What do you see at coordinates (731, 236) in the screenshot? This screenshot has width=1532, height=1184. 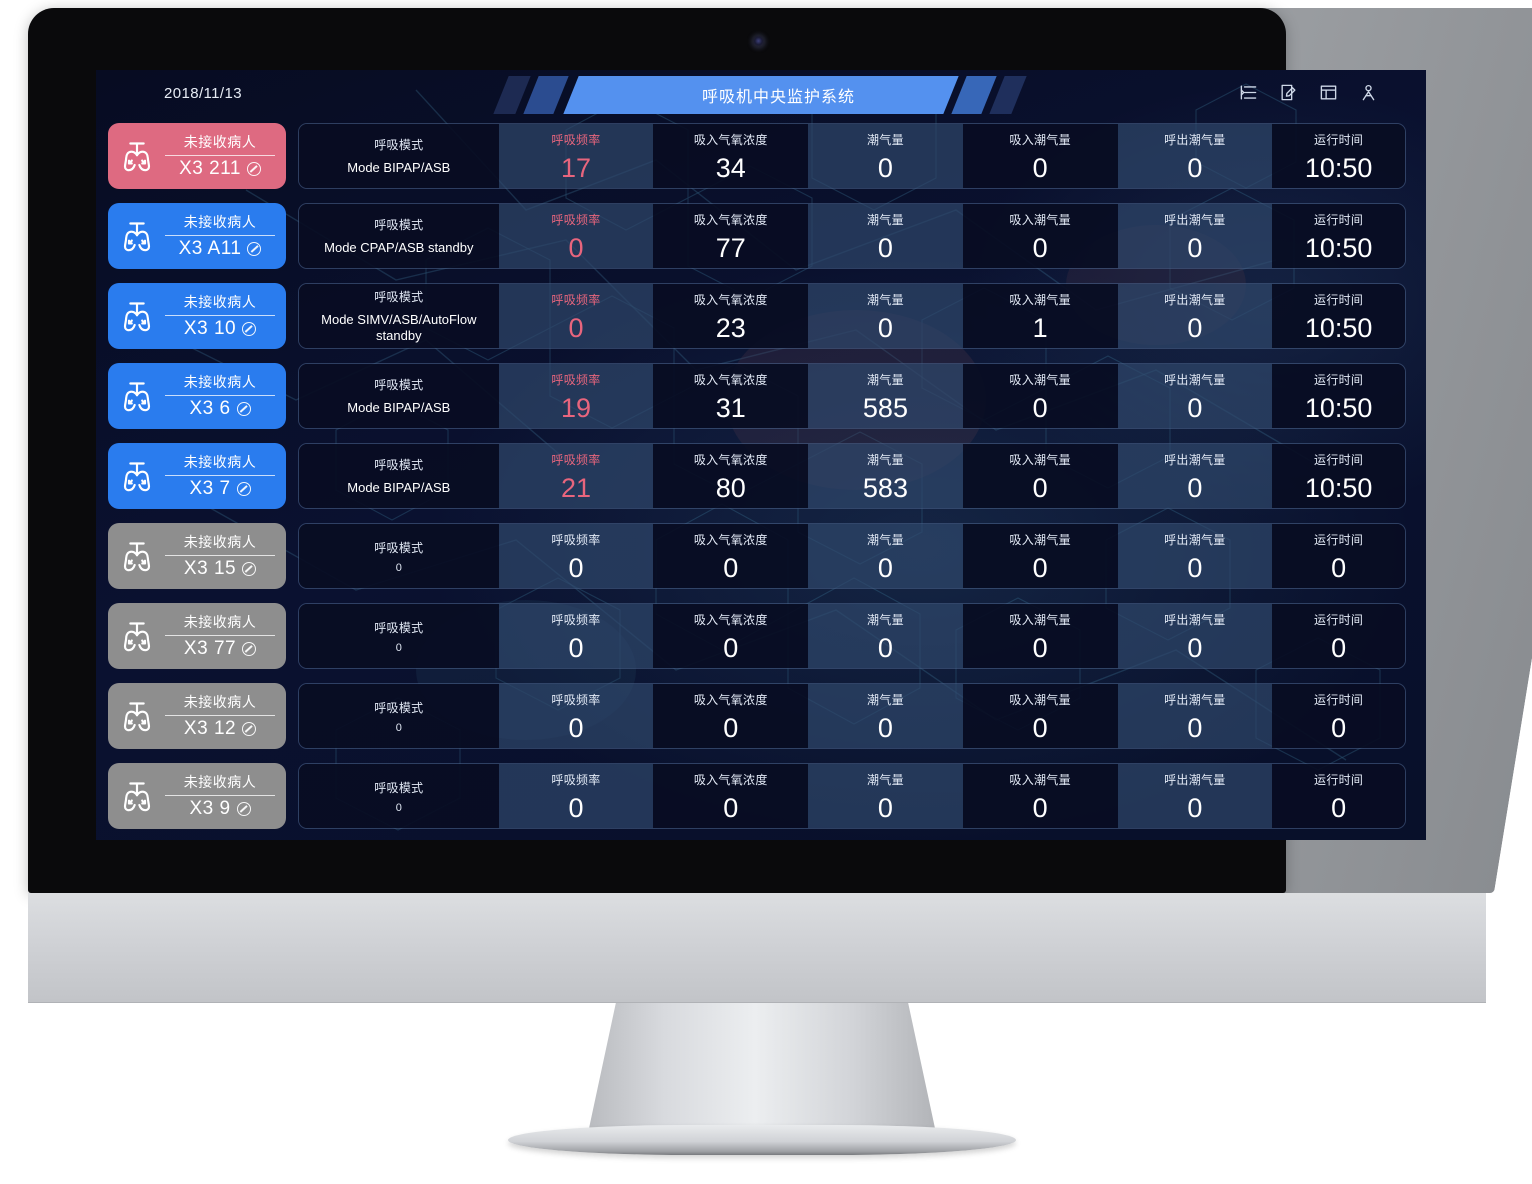 I see `metric-cell-fio2: 吸入气氧浓度 77` at bounding box center [731, 236].